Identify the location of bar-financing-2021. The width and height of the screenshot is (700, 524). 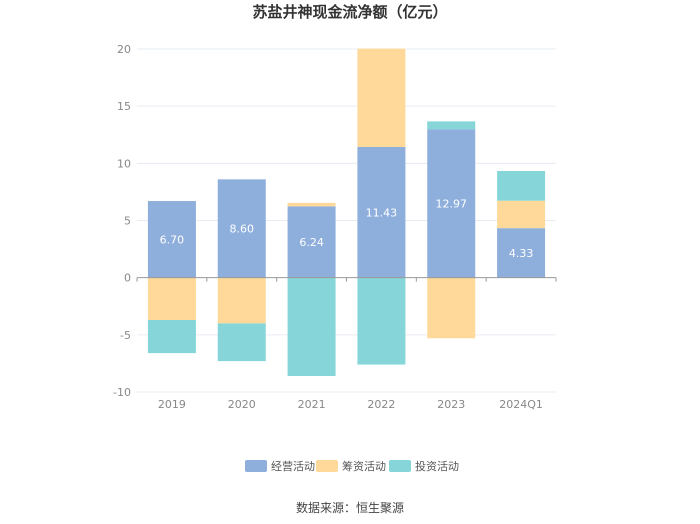
(311, 204).